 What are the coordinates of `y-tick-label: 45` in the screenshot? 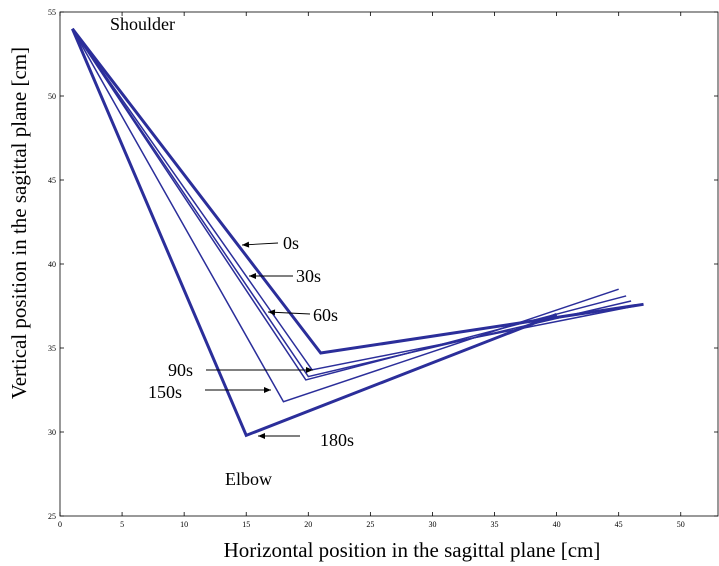 It's located at (52, 180).